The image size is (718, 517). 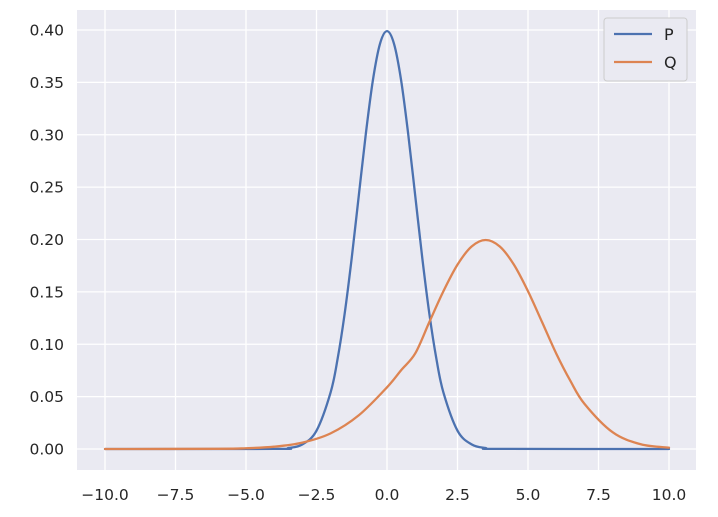 I want to click on x-tick-label: −10.0, so click(x=105, y=495).